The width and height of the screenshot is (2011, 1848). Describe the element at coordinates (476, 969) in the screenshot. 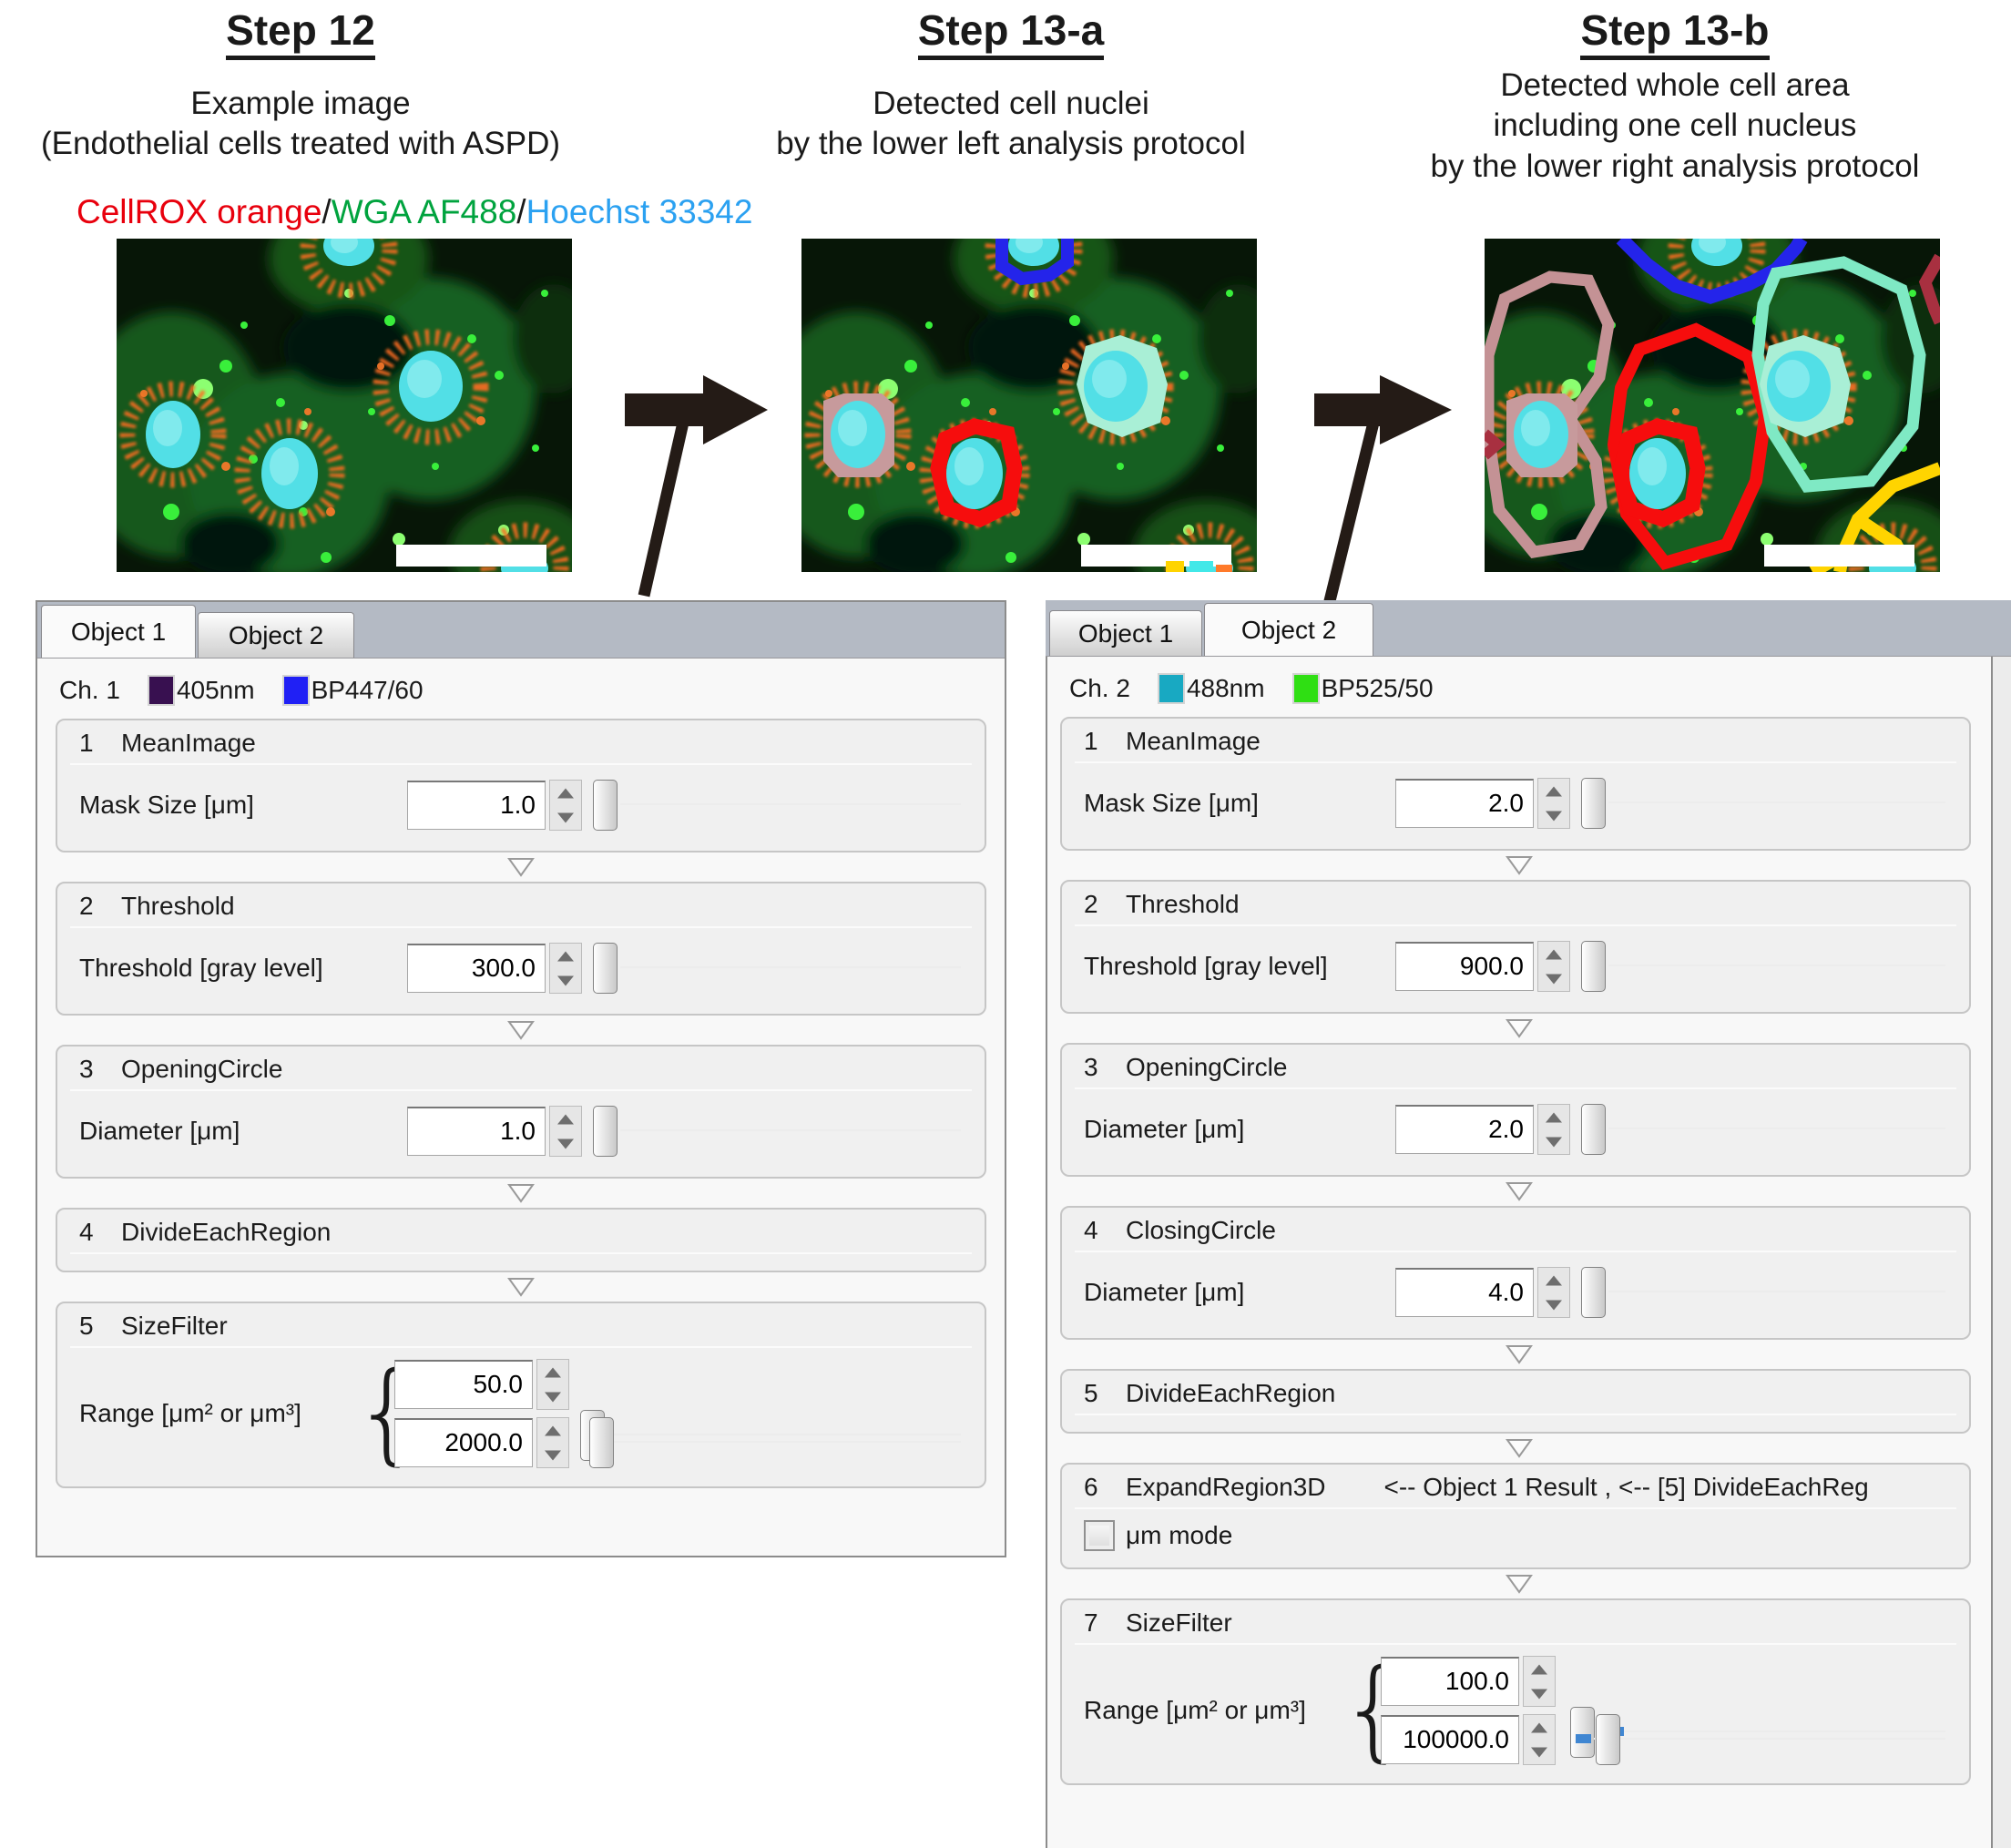

I see `threshold-field: 300.0` at that location.